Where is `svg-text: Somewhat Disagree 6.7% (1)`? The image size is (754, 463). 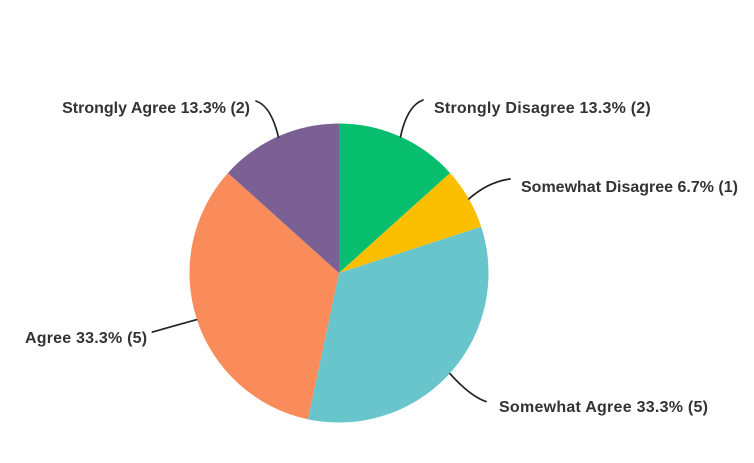 svg-text: Somewhat Disagree 6.7% (1) is located at coordinates (629, 187).